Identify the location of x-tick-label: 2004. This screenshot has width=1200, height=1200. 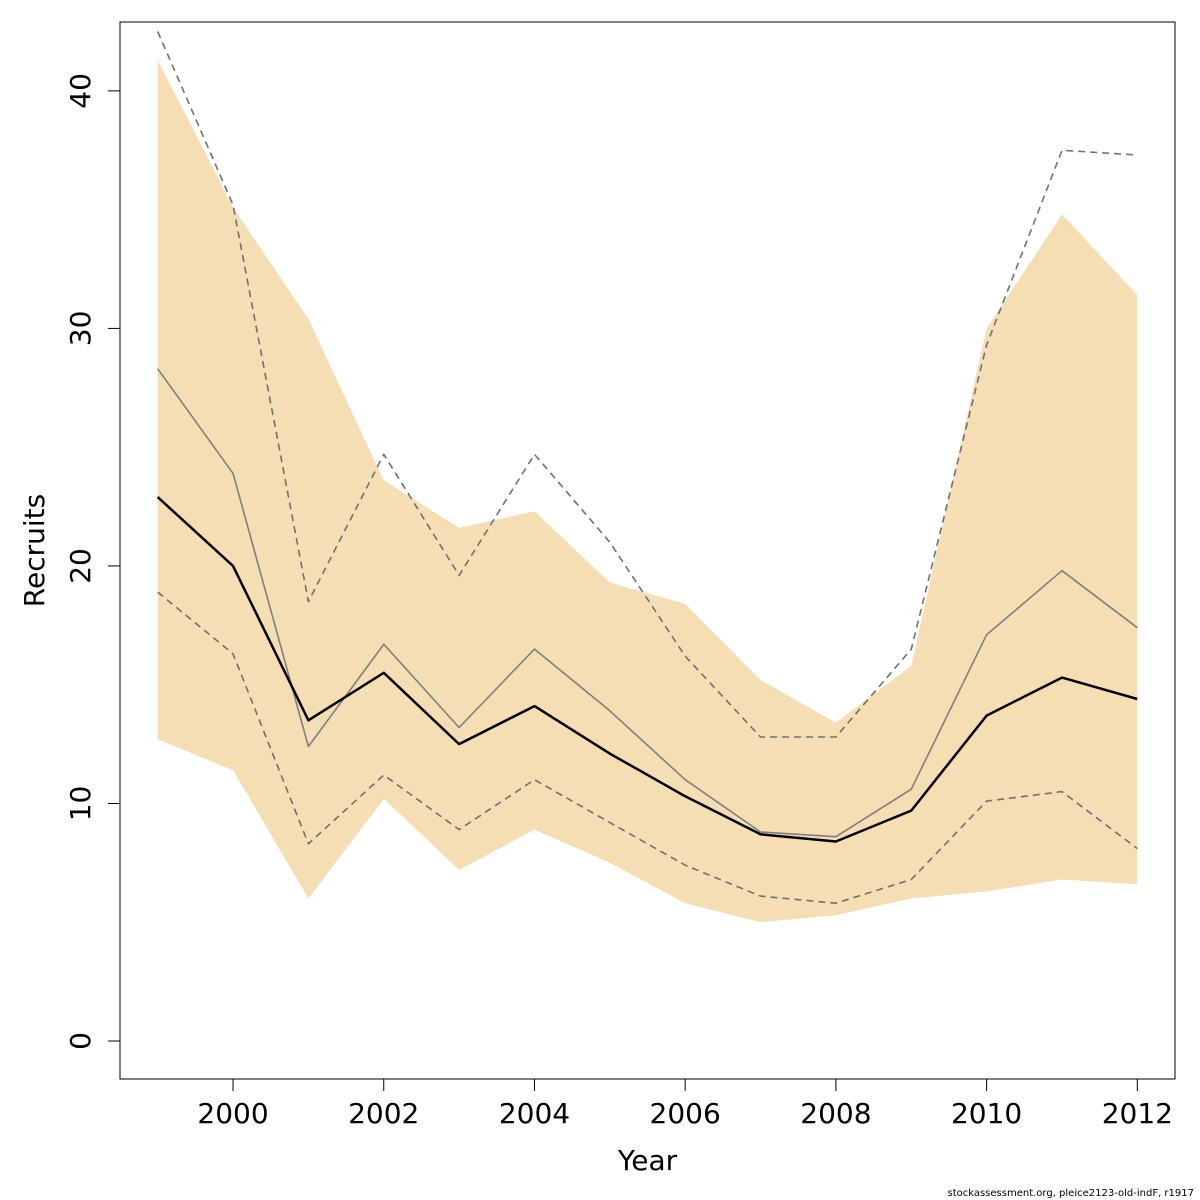
(534, 1113).